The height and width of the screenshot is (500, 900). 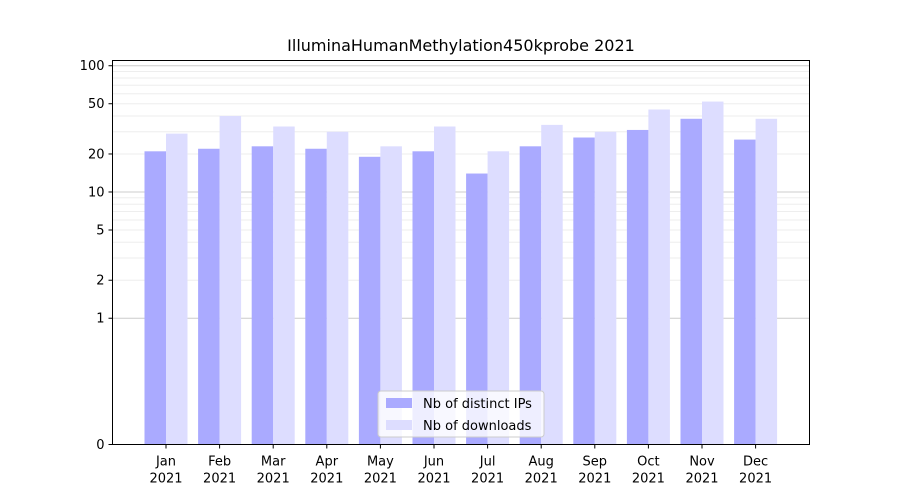 I want to click on x-tick-label-month: Jan, so click(x=165, y=462).